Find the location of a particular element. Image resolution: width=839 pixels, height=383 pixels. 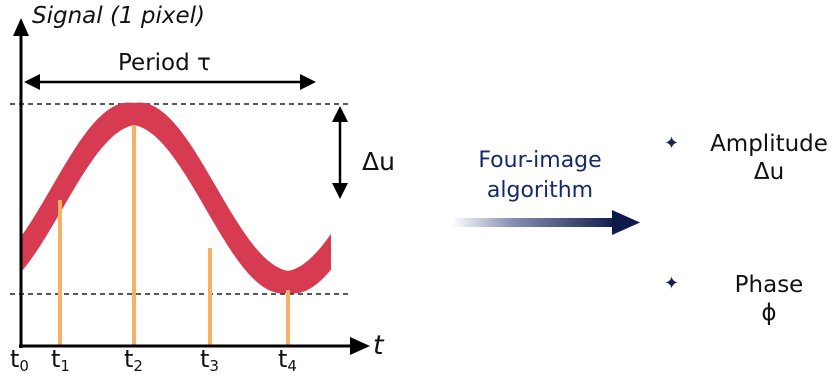

amplitude-delta-label: Δu is located at coordinates (378, 161).